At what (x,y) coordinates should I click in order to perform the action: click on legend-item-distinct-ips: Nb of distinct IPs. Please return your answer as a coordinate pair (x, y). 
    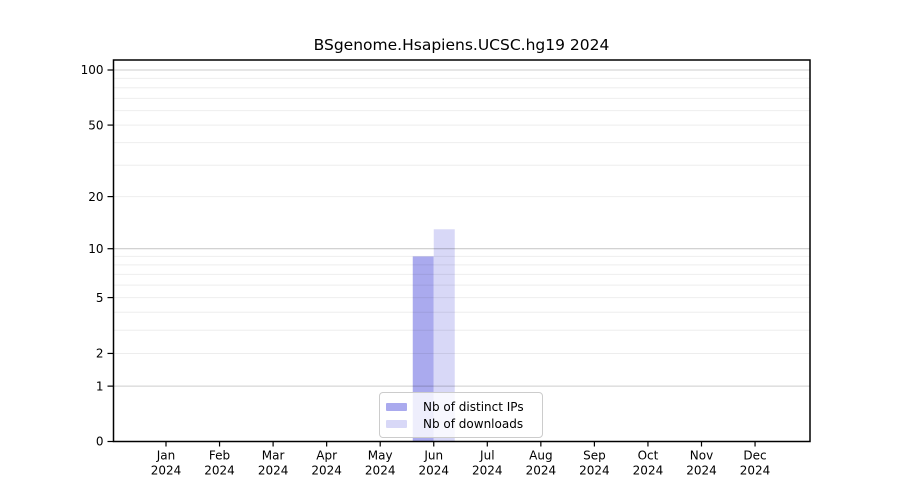
    Looking at the image, I should click on (460, 407).